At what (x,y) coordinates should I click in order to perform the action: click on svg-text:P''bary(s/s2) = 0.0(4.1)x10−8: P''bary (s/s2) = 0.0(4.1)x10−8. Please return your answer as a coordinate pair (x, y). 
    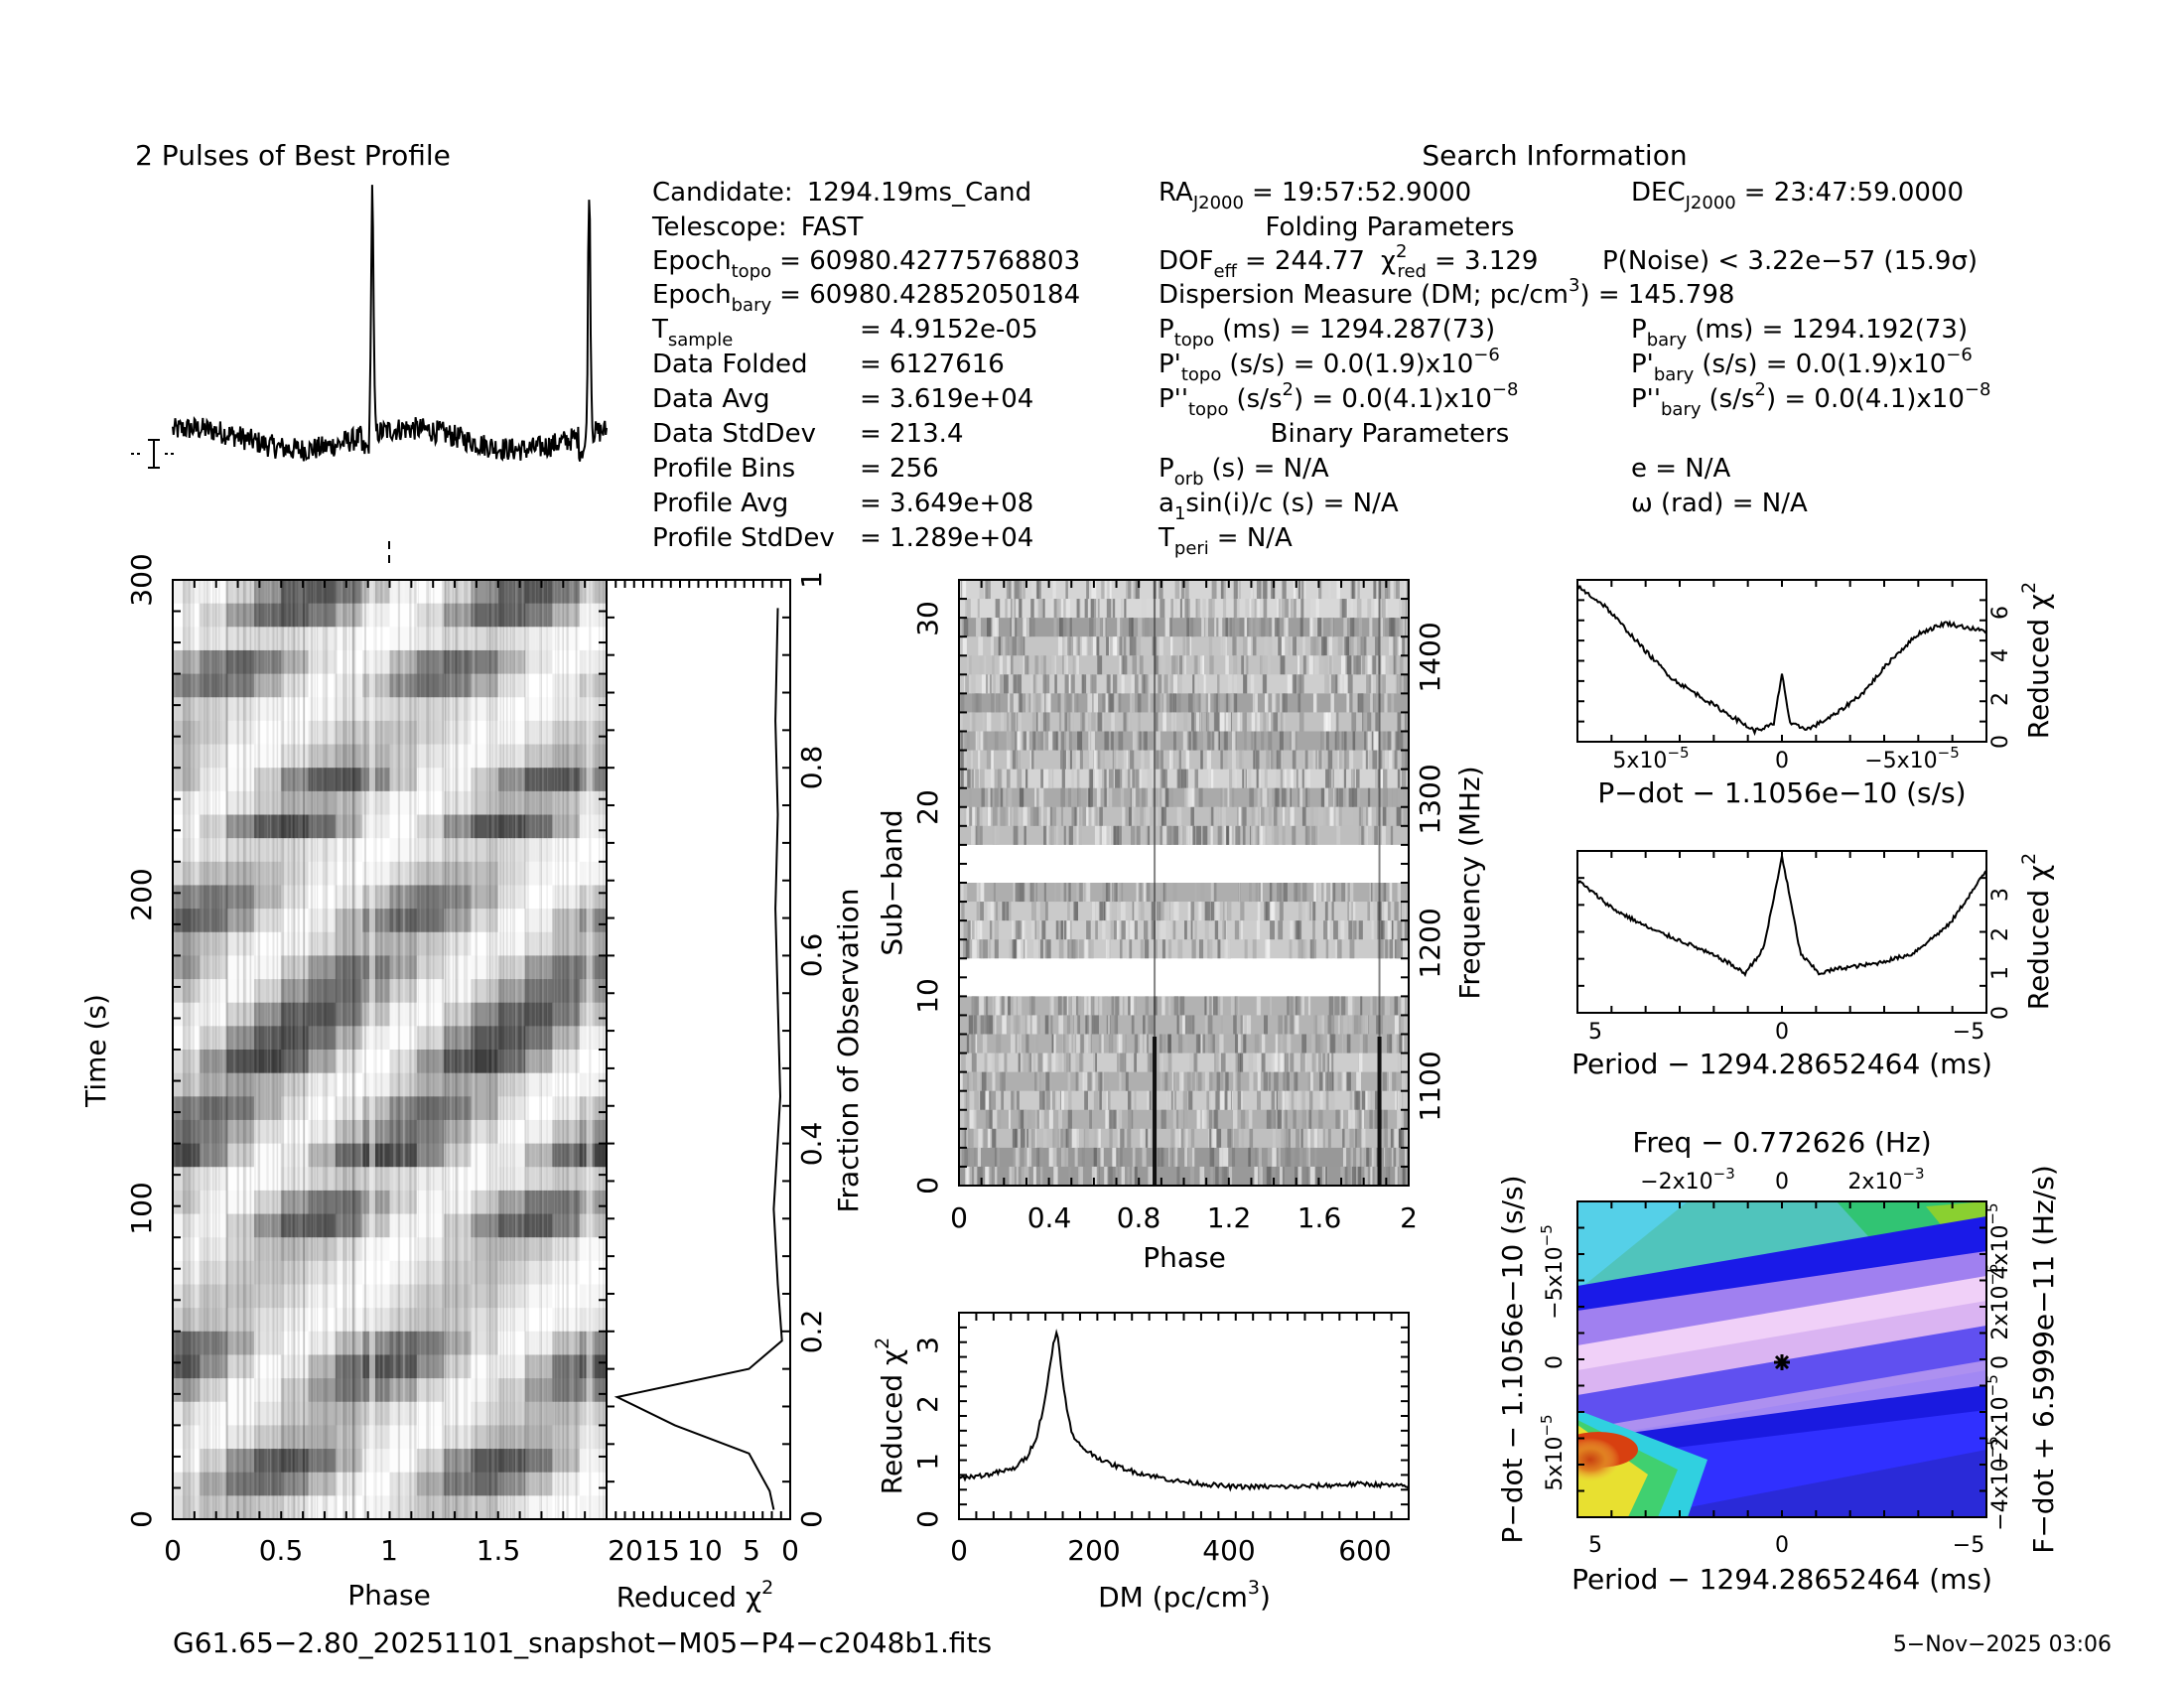
    Looking at the image, I should click on (1810, 399).